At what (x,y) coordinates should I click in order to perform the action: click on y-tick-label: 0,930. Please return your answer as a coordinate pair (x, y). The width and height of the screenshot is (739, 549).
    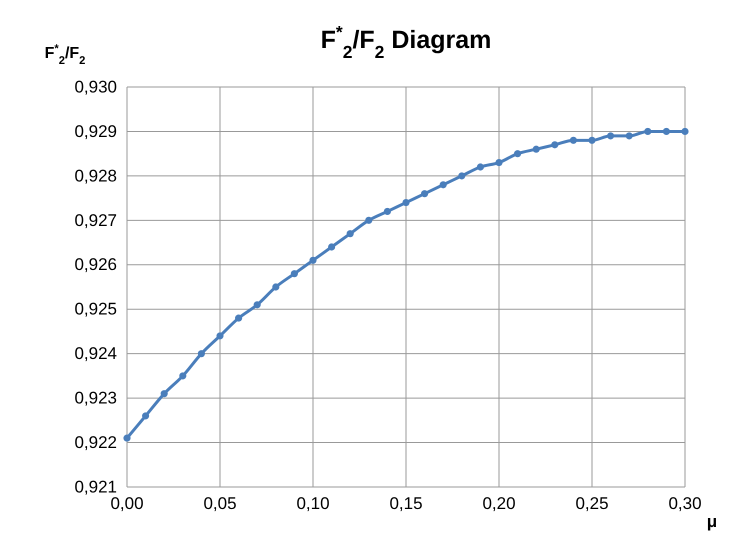
    Looking at the image, I should click on (95, 86).